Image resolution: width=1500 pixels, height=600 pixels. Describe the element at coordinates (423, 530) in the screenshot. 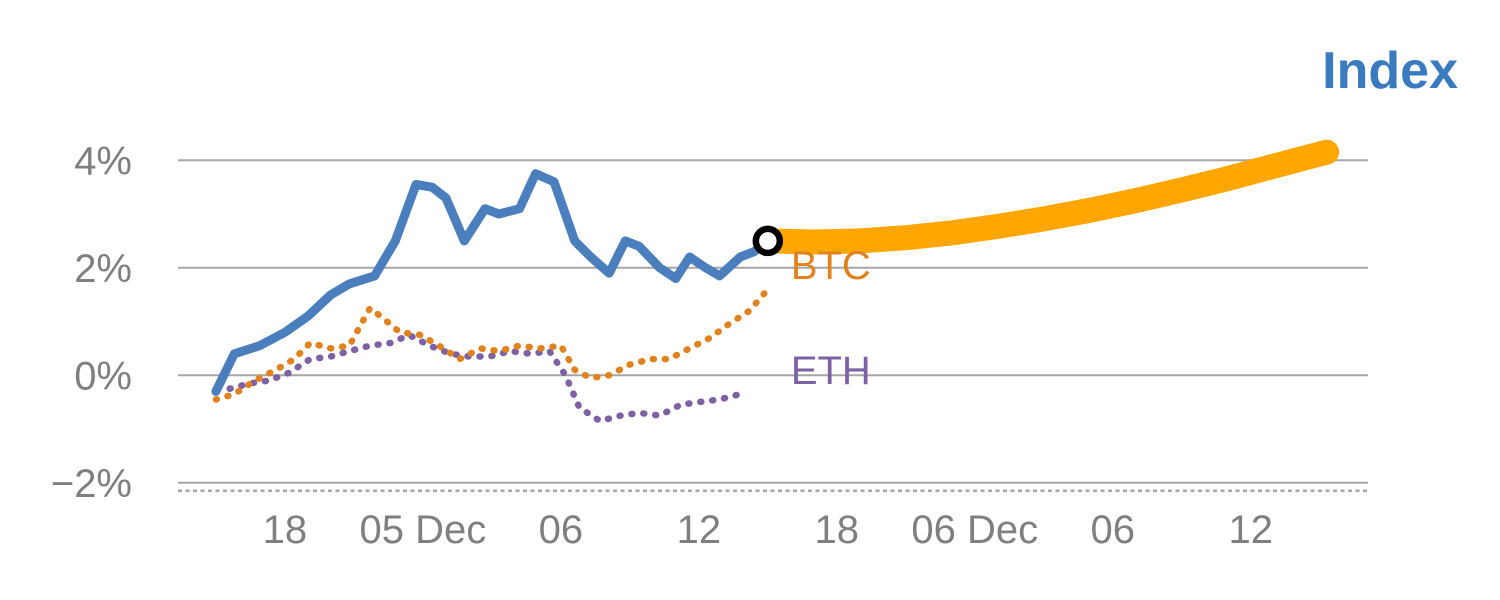

I see `x-tick-label: 05 Dec` at that location.